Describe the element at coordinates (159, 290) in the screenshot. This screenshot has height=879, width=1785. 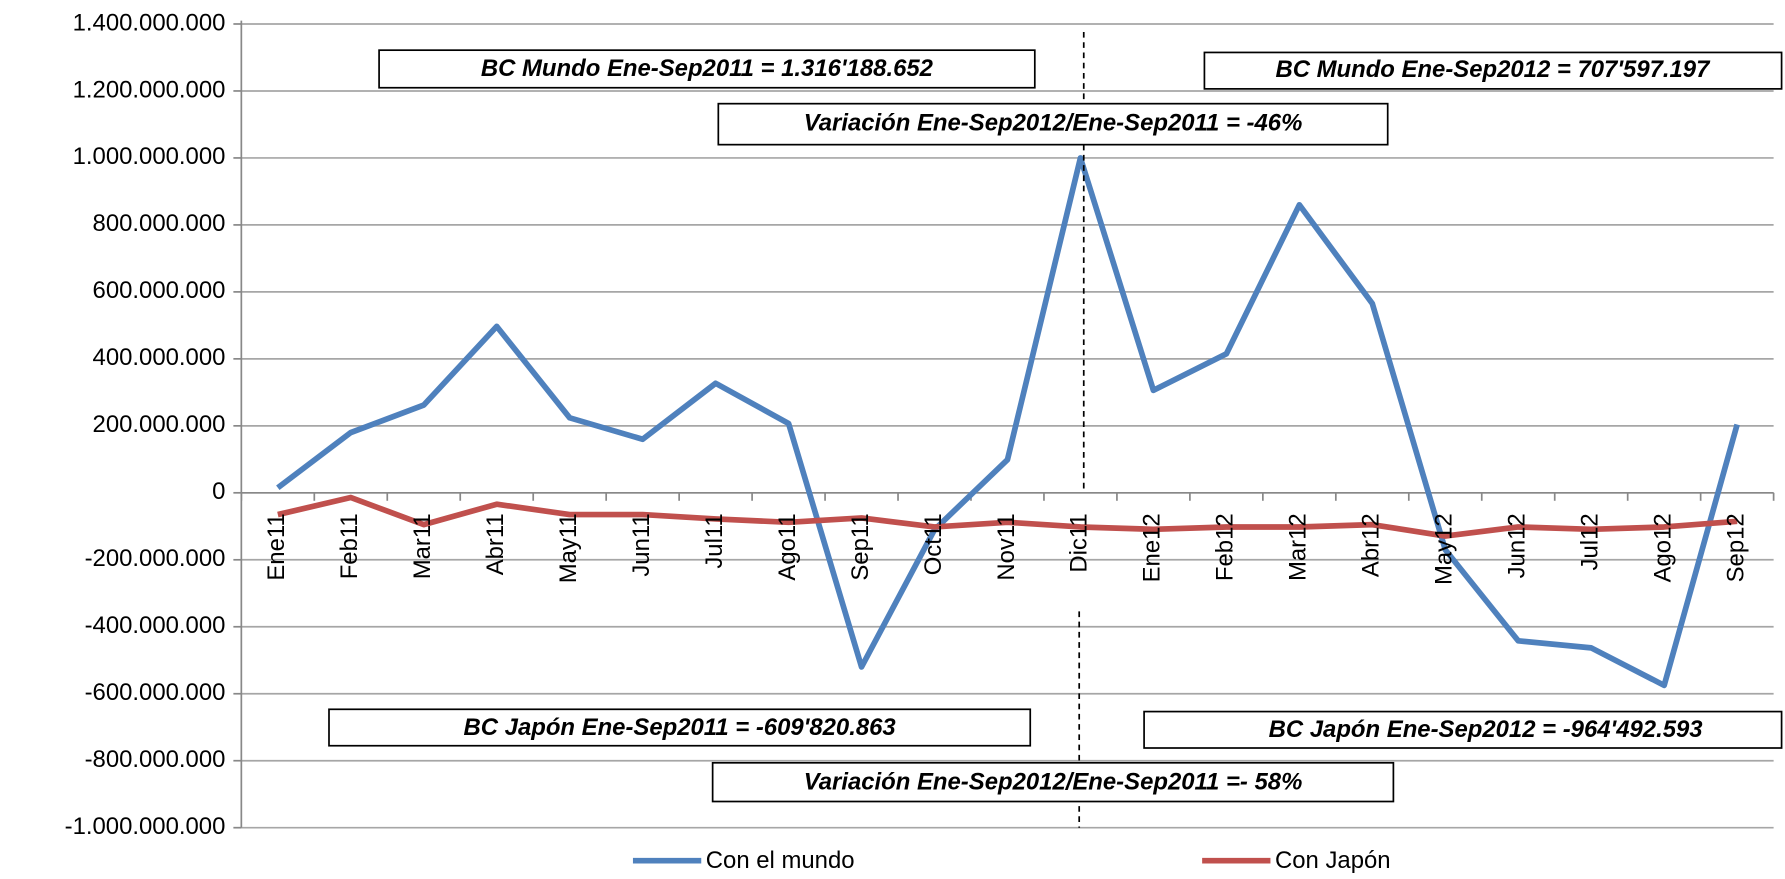
I see `y-tick-label: 600.000.000` at that location.